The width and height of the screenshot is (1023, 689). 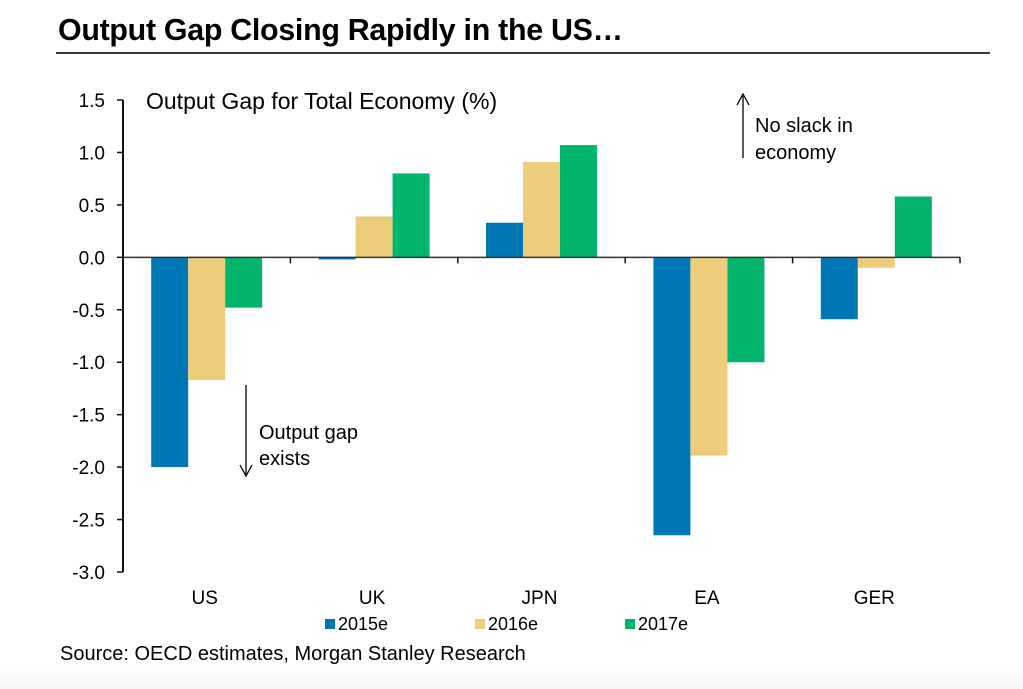 I want to click on legend-swatch-2015e, so click(x=330, y=624).